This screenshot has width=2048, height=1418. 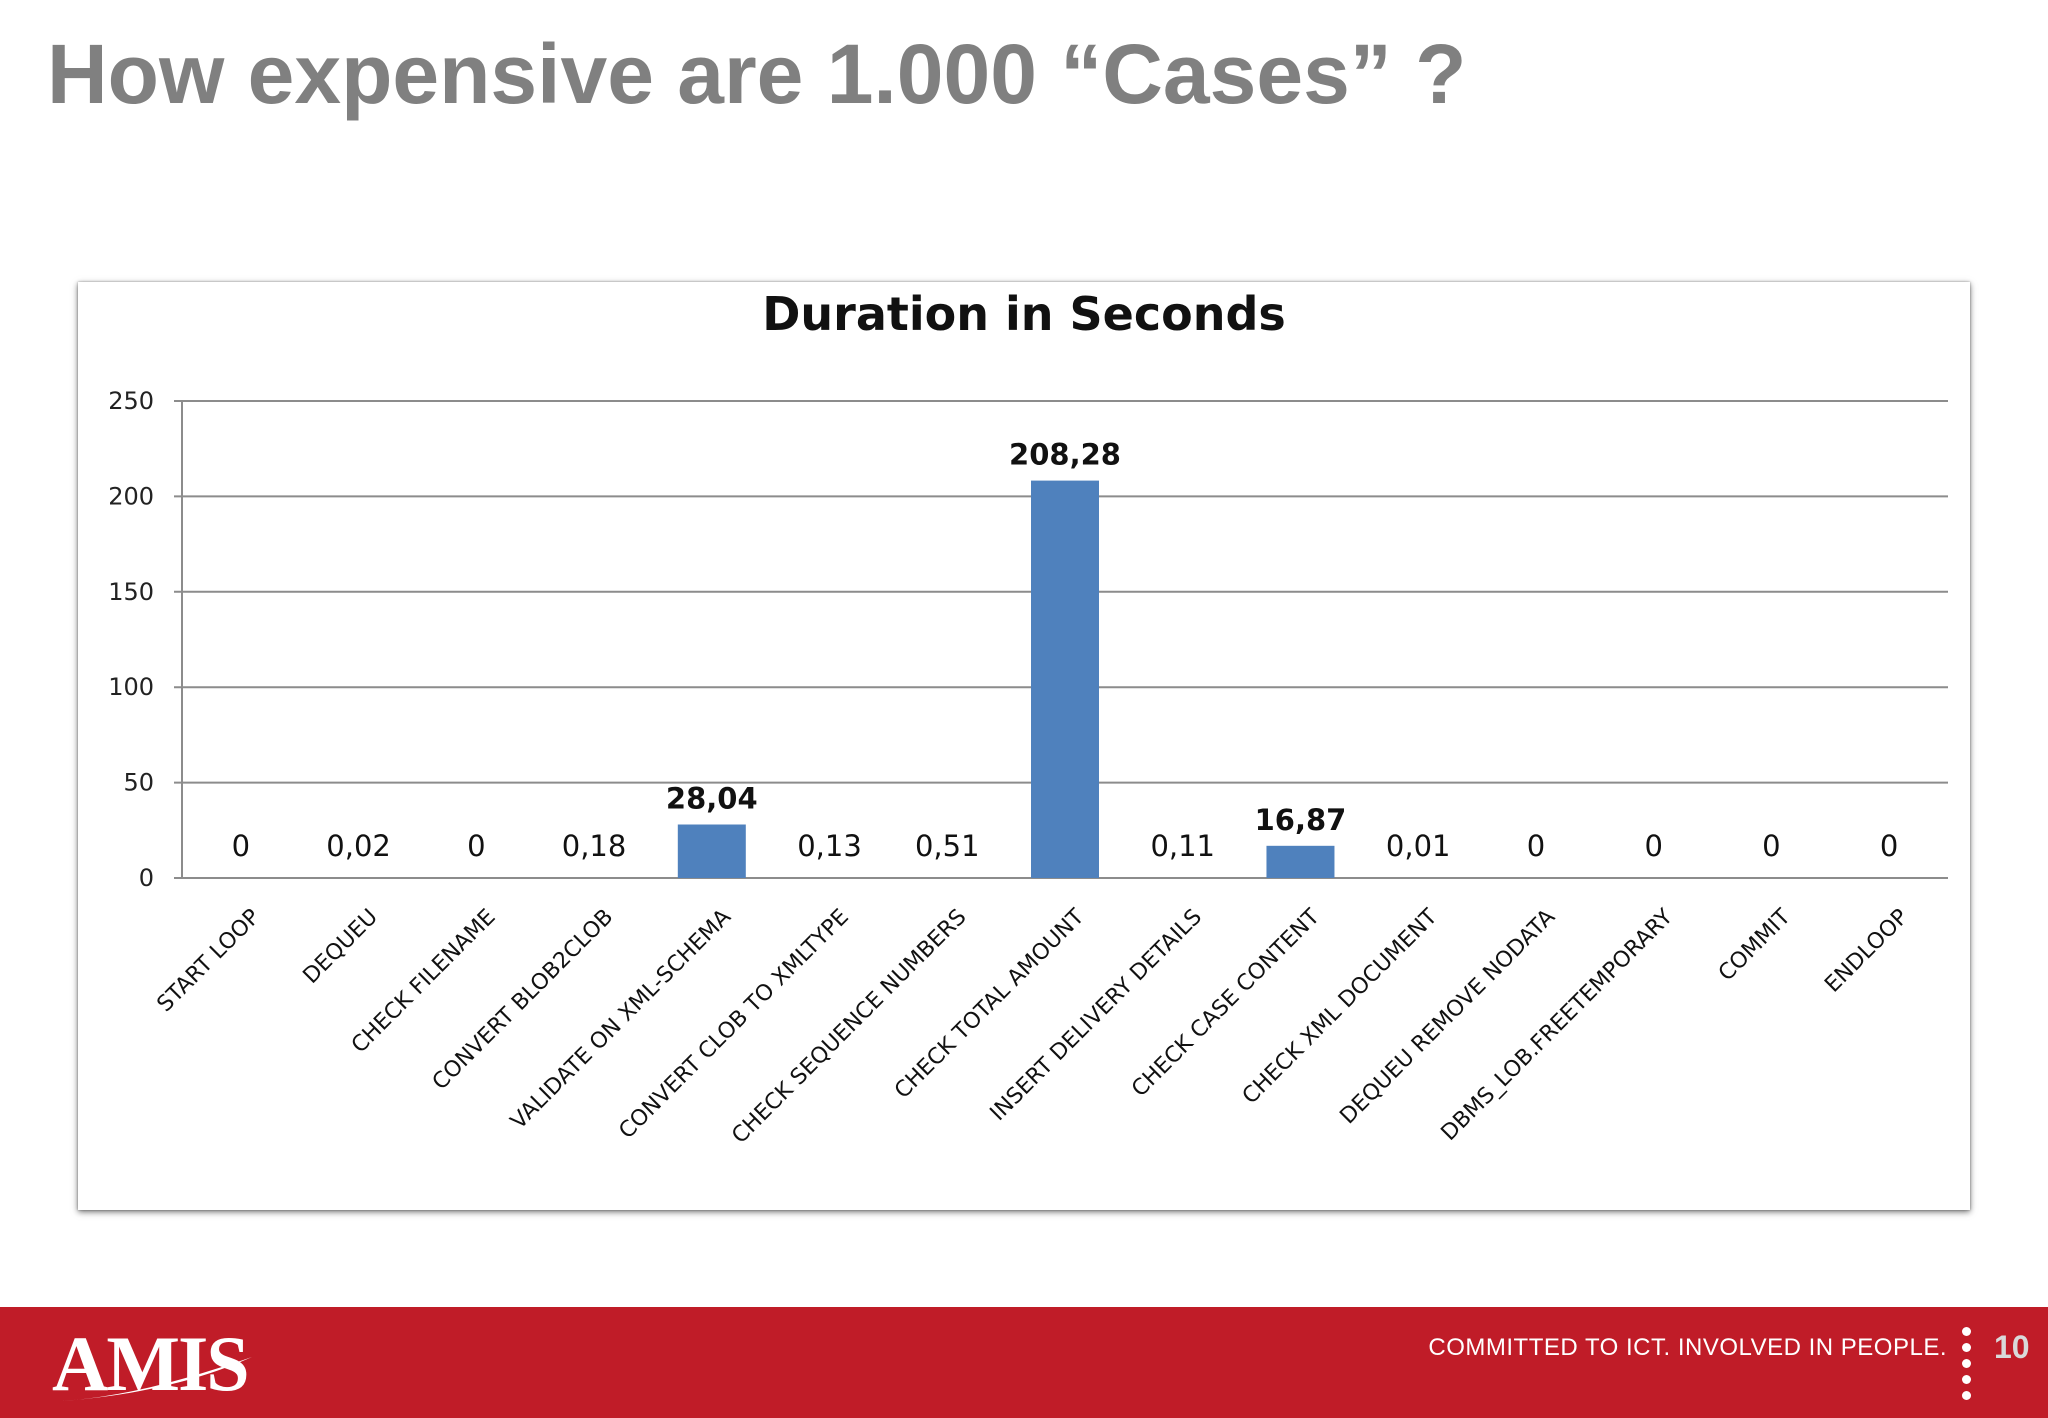 I want to click on x-tick-label: COMMIT, so click(x=1755, y=945).